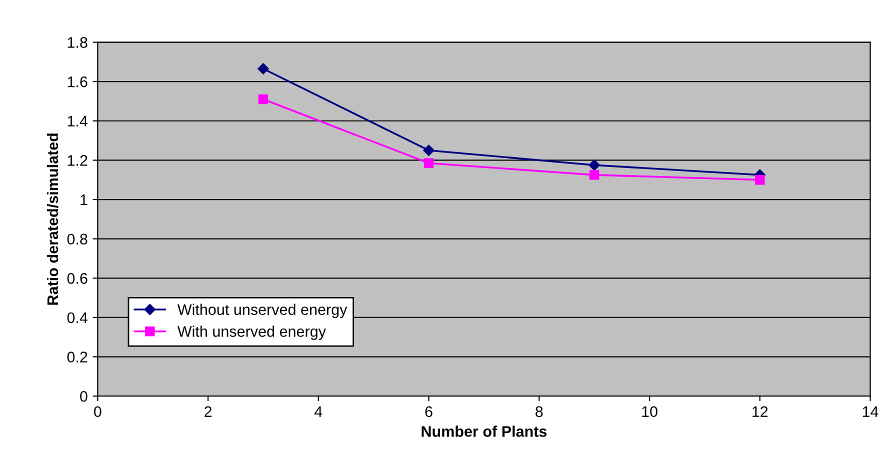 This screenshot has height=459, width=888. What do you see at coordinates (77, 357) in the screenshot?
I see `y-tick-label: 0.2` at bounding box center [77, 357].